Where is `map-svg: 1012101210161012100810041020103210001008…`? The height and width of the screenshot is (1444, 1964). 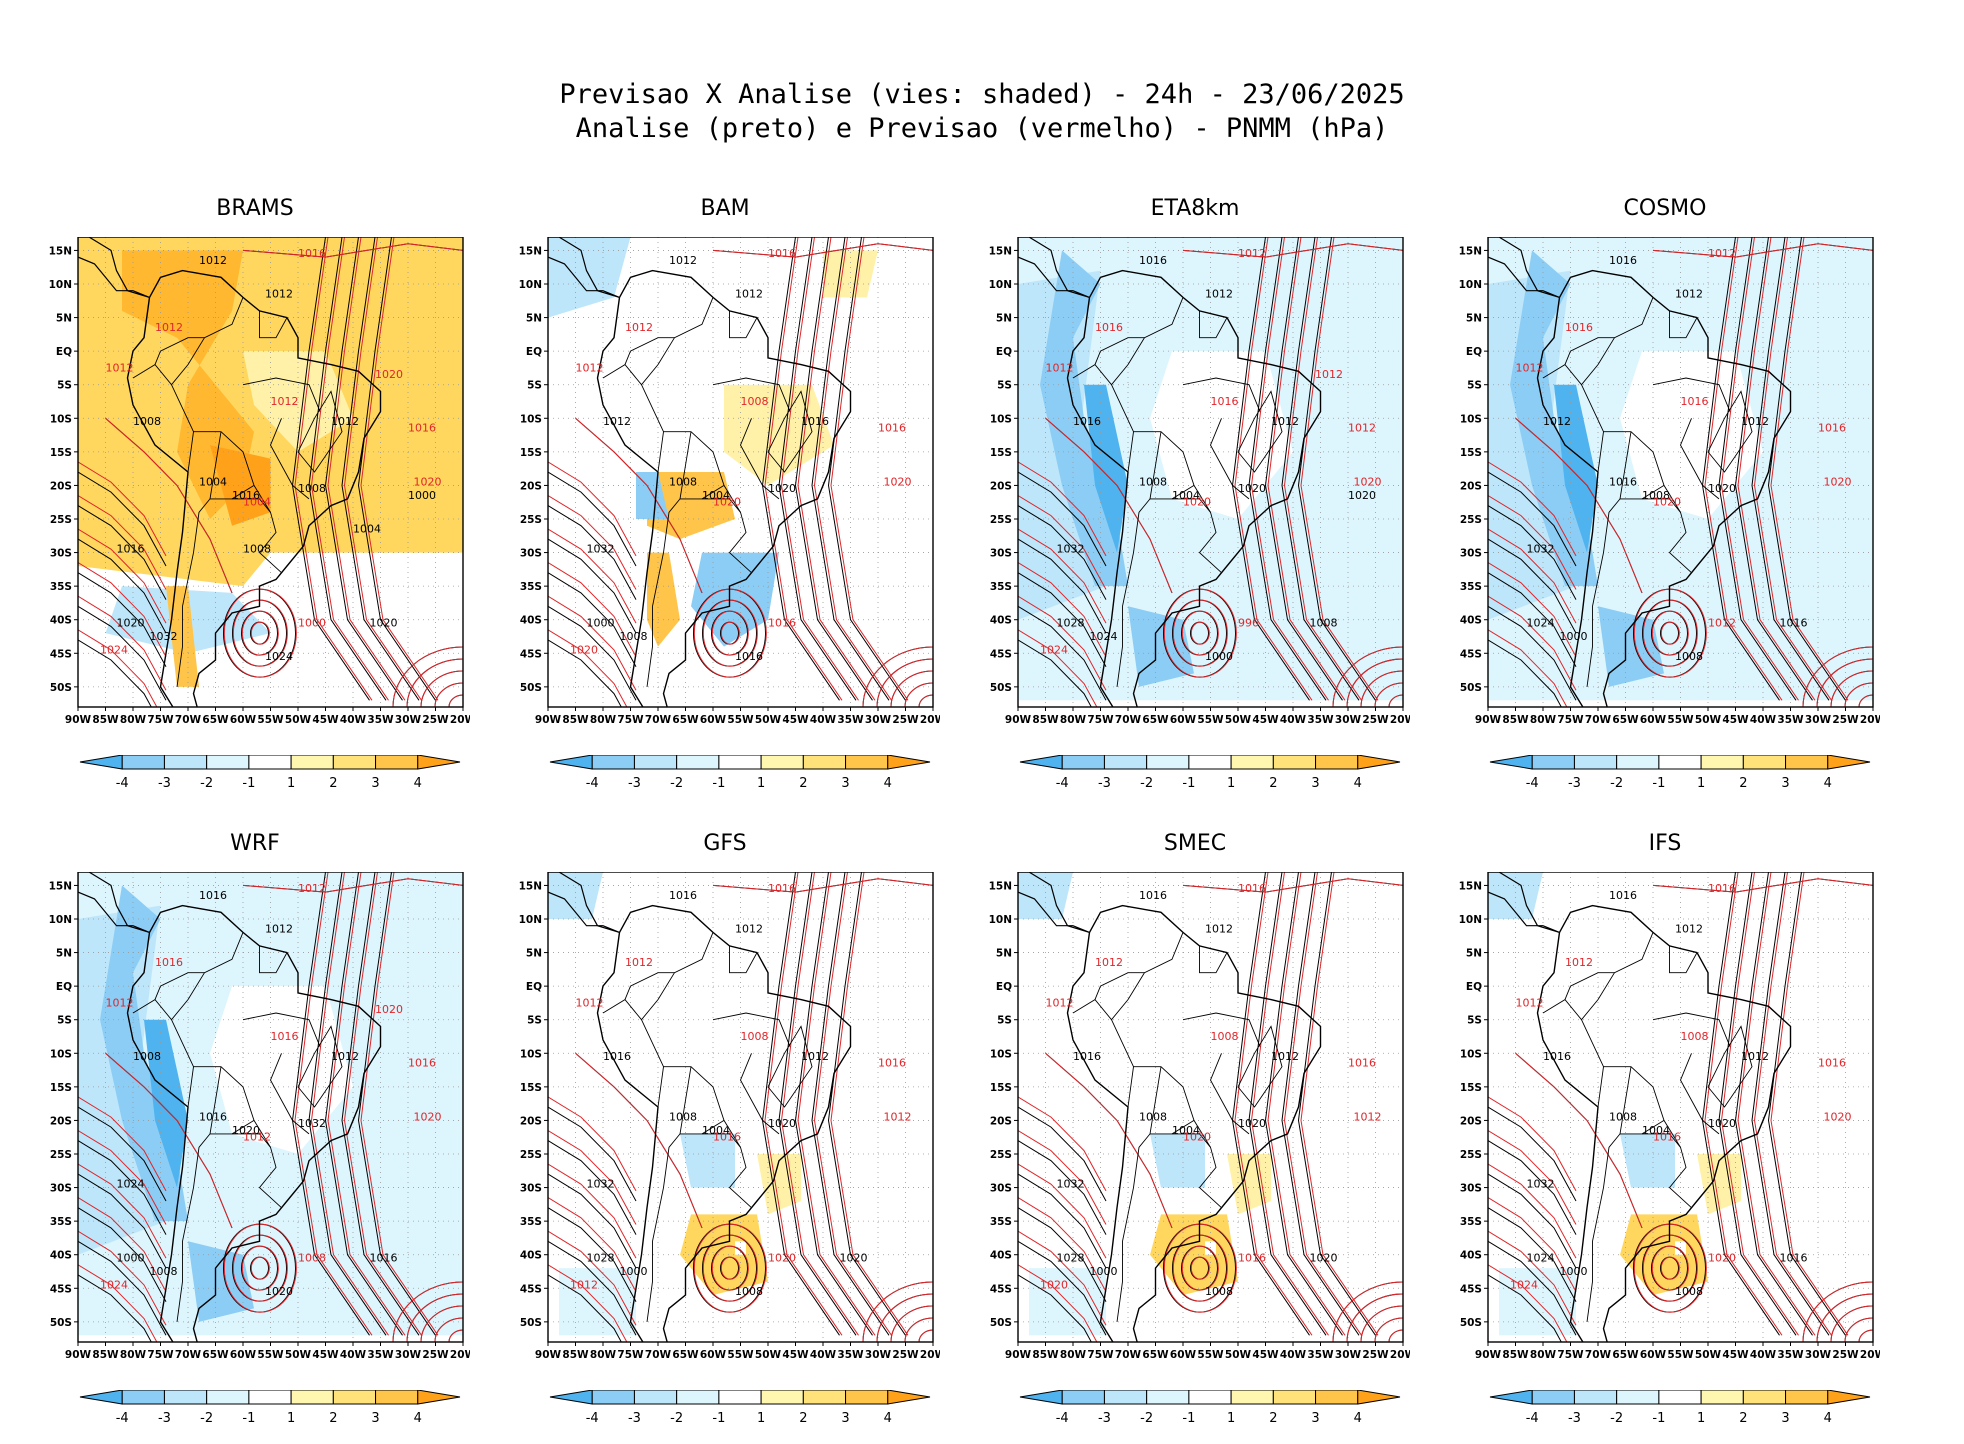 map-svg: 1012101210161012100810041020103210001008… is located at coordinates (729, 481).